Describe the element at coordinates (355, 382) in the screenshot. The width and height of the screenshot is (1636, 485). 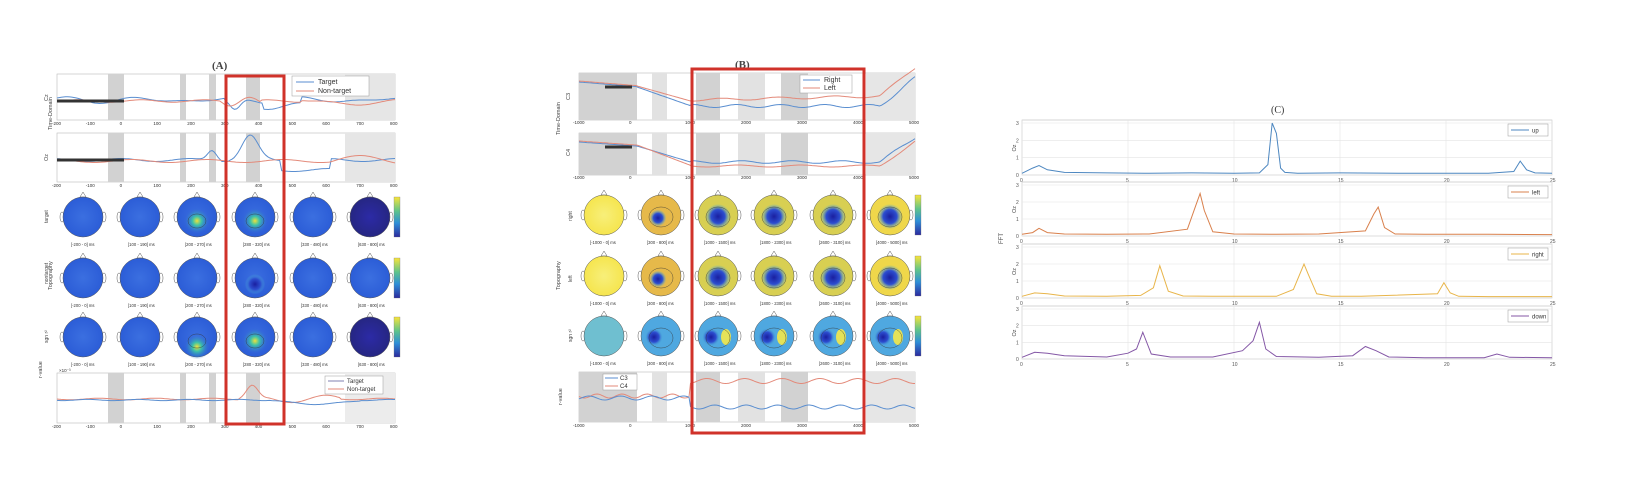
I see `legend-label: Target` at that location.